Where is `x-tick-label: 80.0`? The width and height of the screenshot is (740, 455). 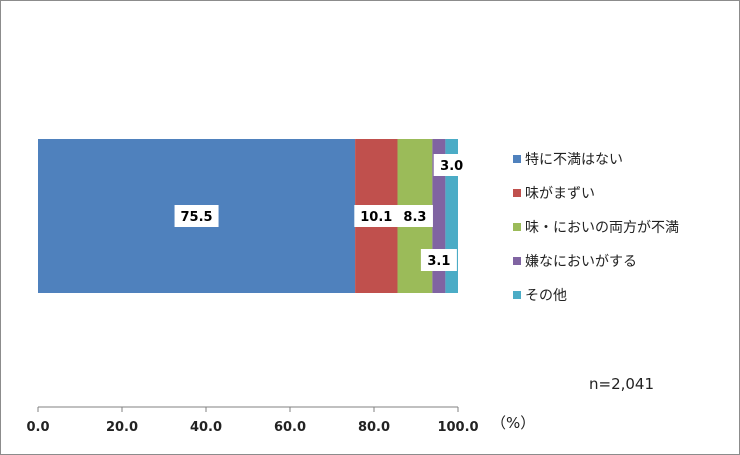 x-tick-label: 80.0 is located at coordinates (374, 427).